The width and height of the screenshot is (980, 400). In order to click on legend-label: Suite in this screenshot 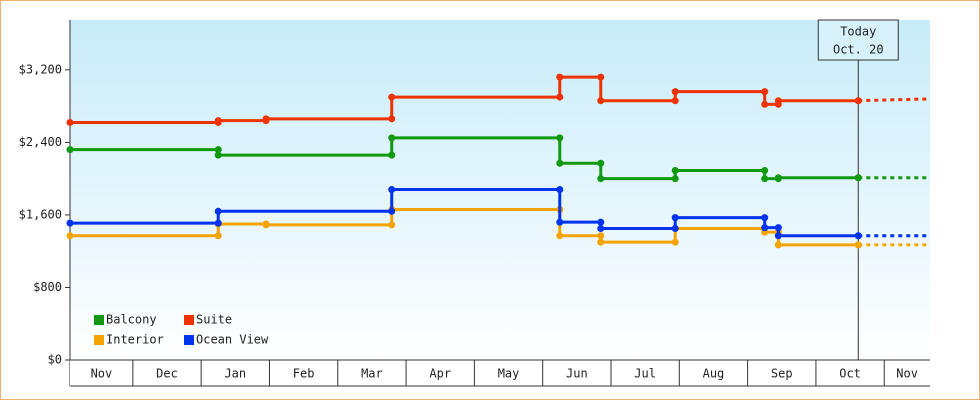, I will do `click(214, 320)`.